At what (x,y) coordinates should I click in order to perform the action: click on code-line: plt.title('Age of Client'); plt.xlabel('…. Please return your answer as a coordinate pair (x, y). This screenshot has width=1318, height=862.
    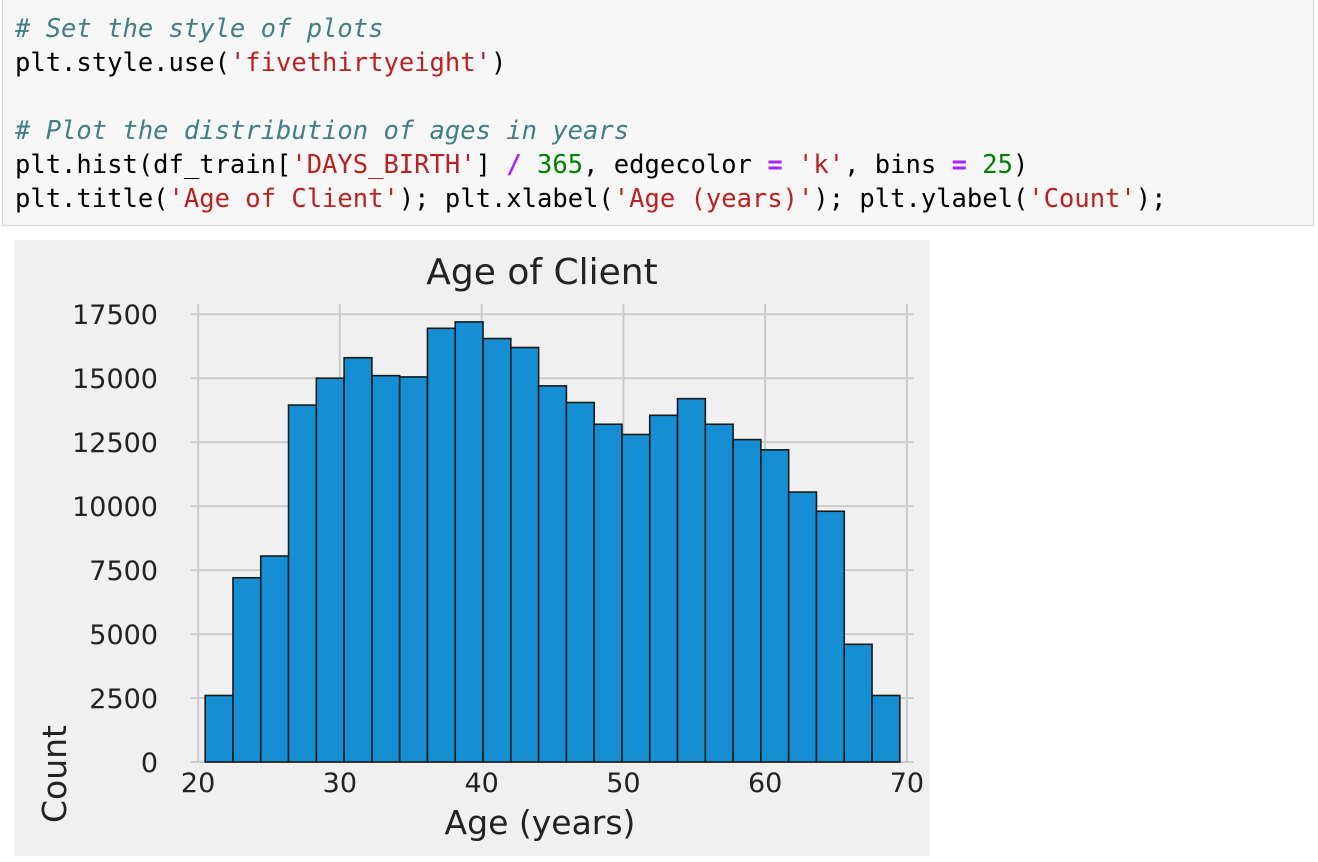
    Looking at the image, I should click on (590, 199).